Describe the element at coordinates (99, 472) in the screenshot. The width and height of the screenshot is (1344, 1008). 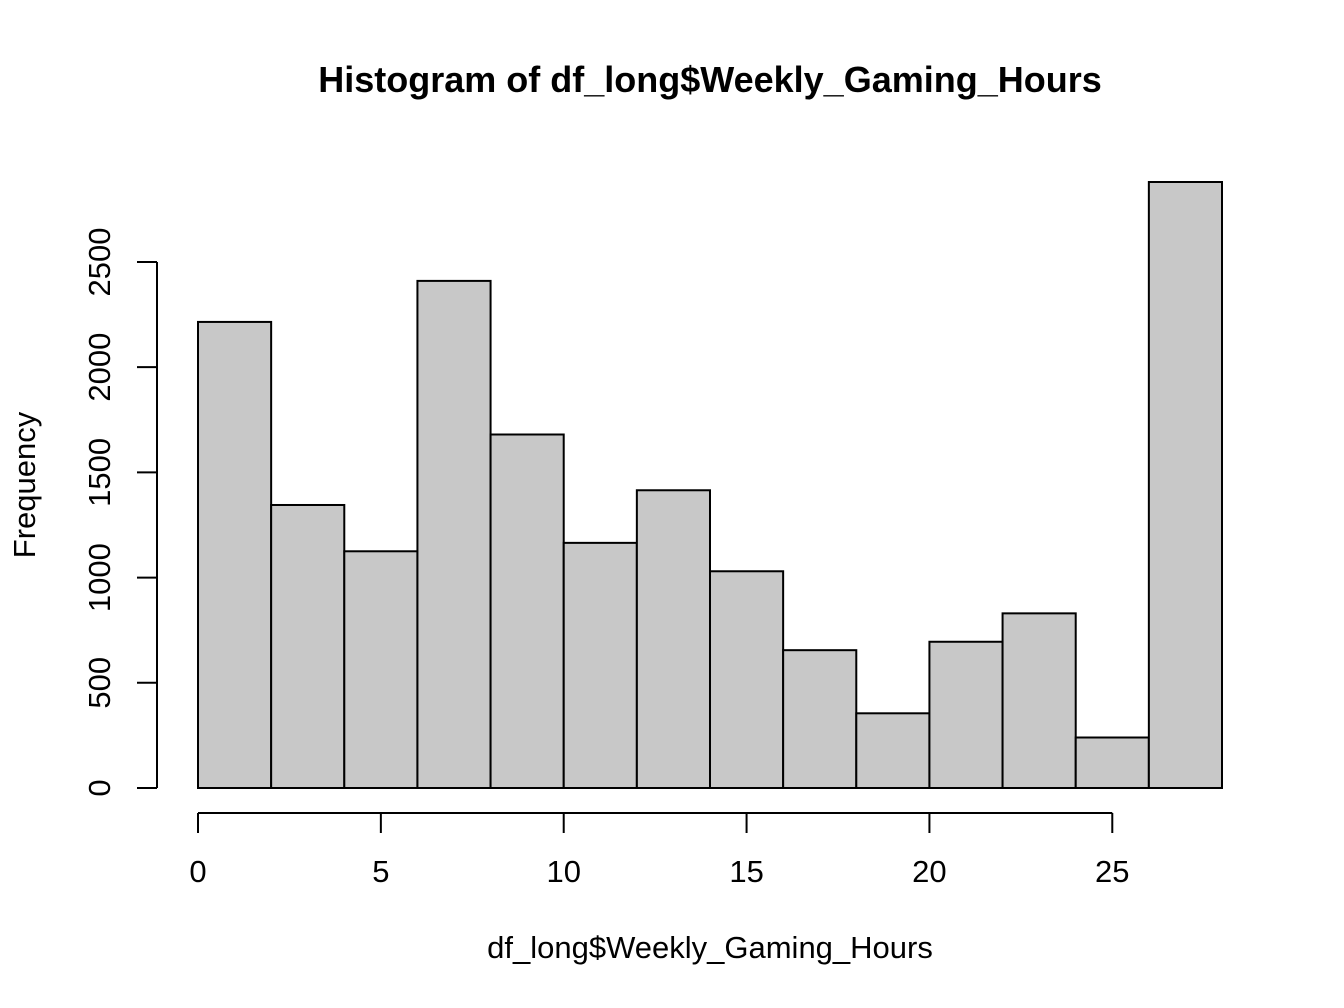
I see `y-tick-label: 1500` at that location.